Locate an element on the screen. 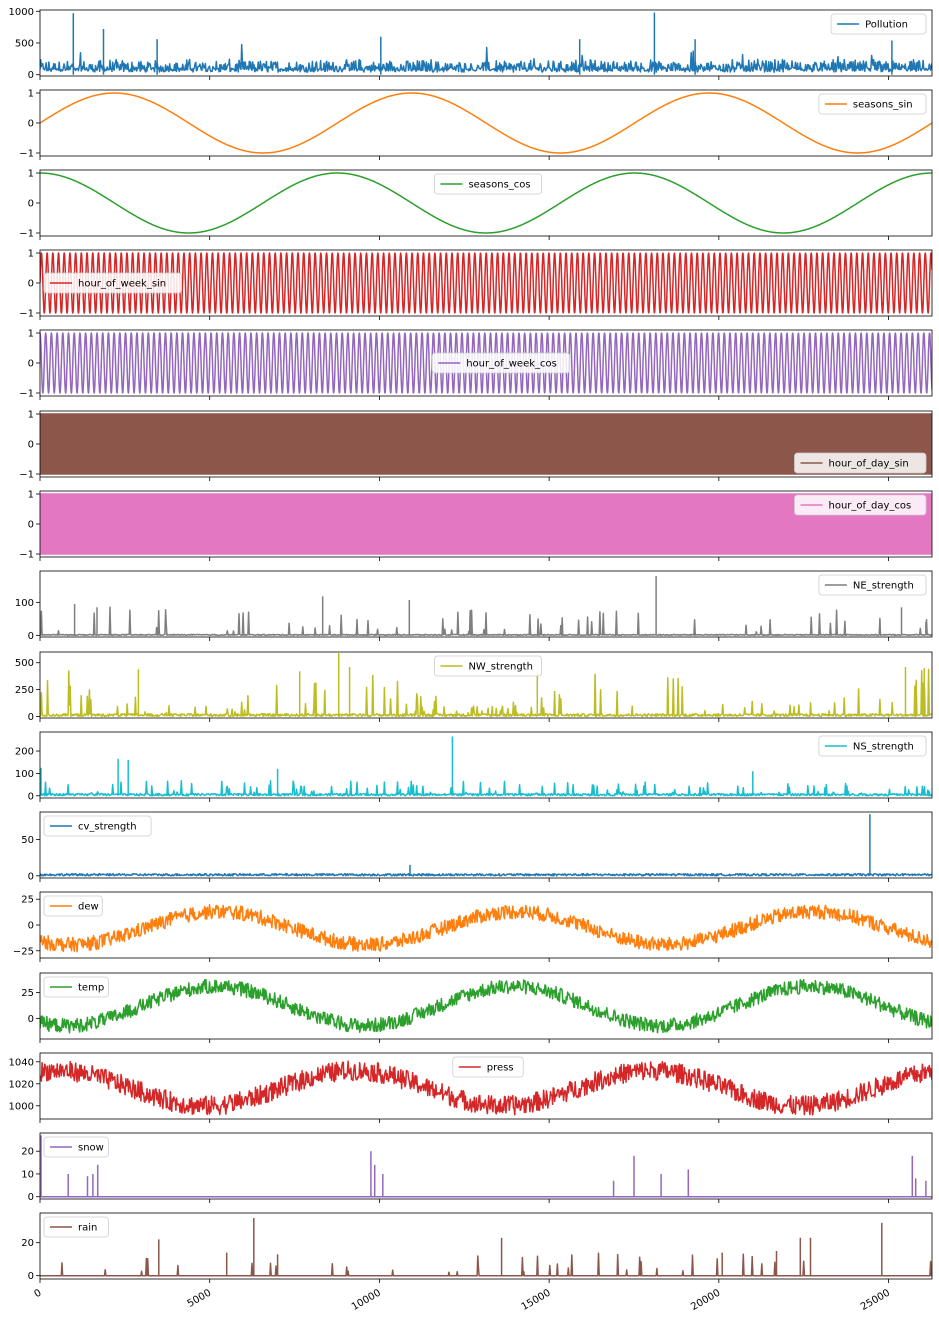  legend-label: press is located at coordinates (500, 1068).